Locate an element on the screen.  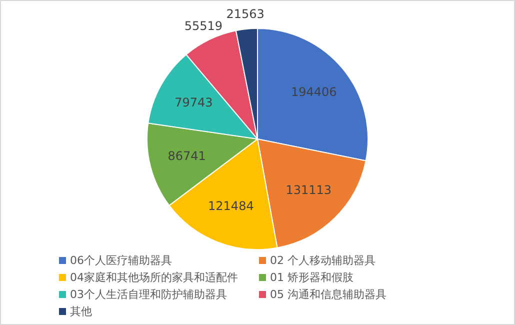
legend-label: 03个人生活自理和防护辅助器具 is located at coordinates (148, 294).